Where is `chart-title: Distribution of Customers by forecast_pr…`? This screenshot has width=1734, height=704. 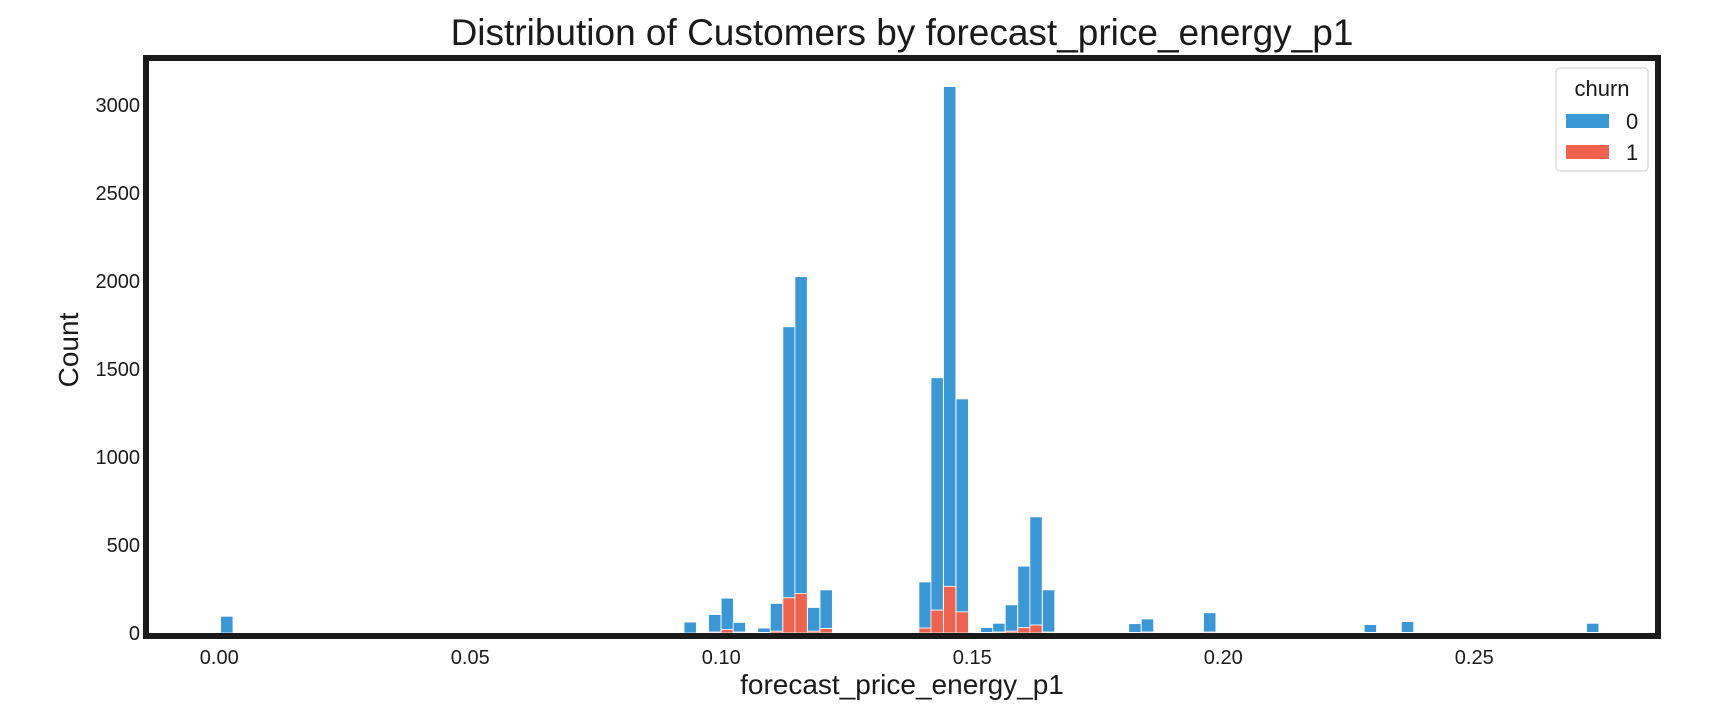 chart-title: Distribution of Customers by forecast_pr… is located at coordinates (902, 32).